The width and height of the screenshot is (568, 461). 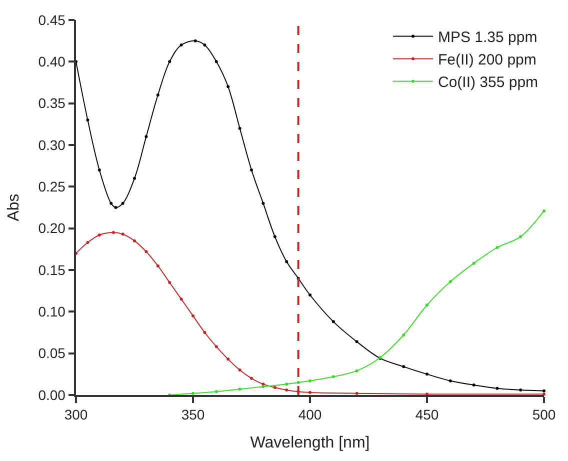 What do you see at coordinates (427, 414) in the screenshot?
I see `x-tick-label: 450` at bounding box center [427, 414].